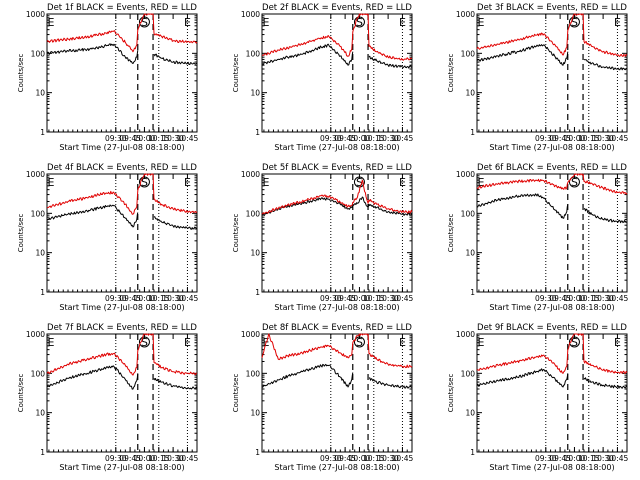 Image resolution: width=640 pixels, height=480 pixels. Describe the element at coordinates (337, 328) in the screenshot. I see `panel-title: Det 8f BLACK = Events, RED = LLD` at that location.